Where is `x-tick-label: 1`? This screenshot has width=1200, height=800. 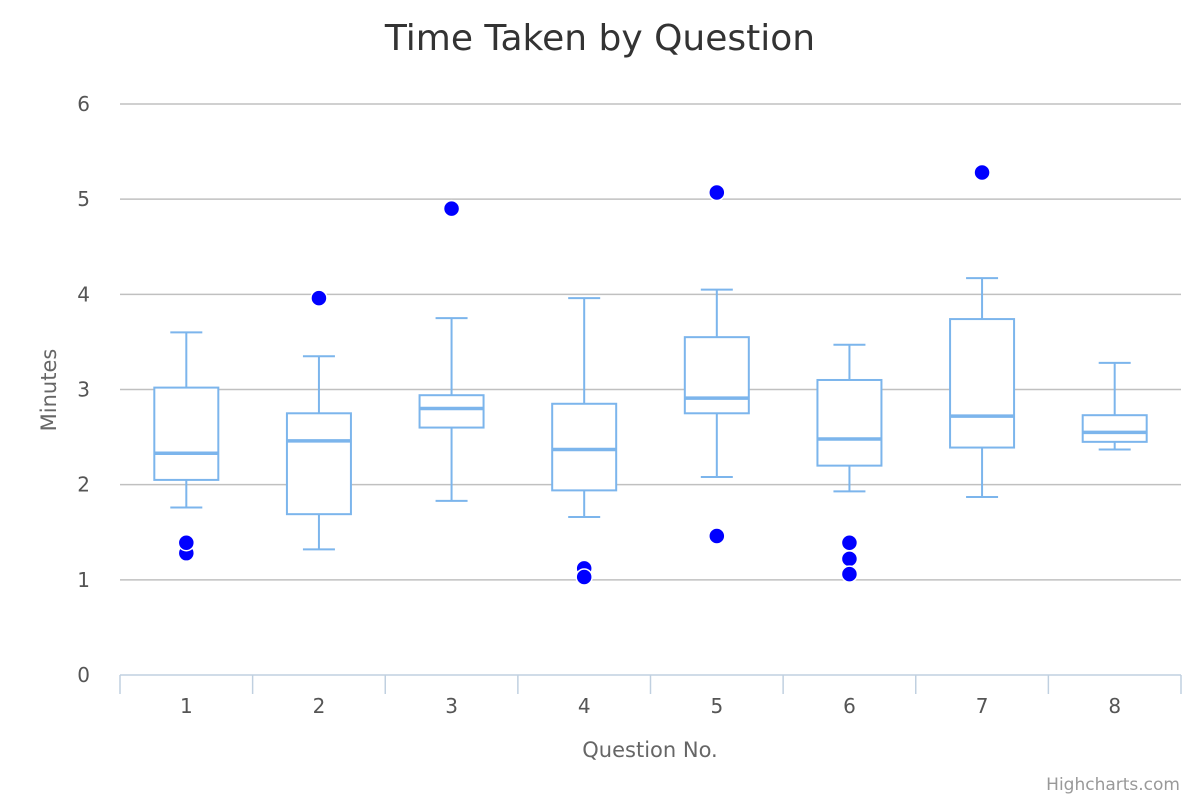 x-tick-label: 1 is located at coordinates (186, 706).